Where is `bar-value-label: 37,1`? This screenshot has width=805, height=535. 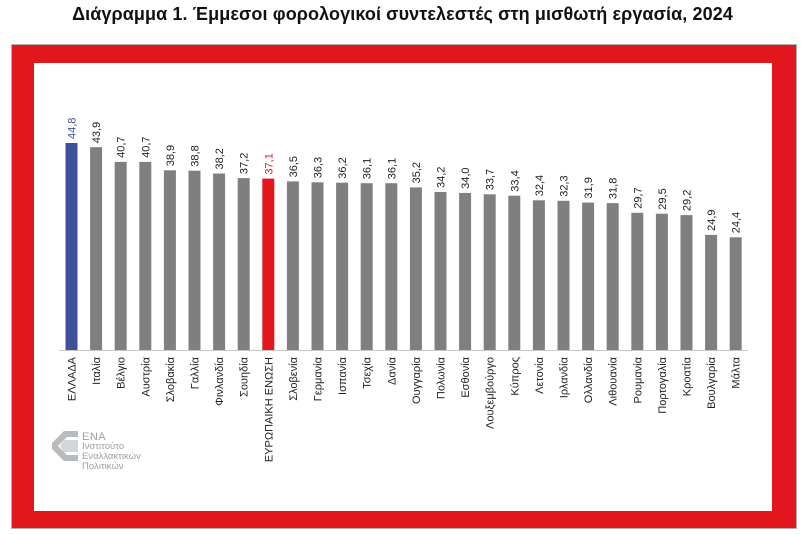
bar-value-label: 37,1 is located at coordinates (269, 163).